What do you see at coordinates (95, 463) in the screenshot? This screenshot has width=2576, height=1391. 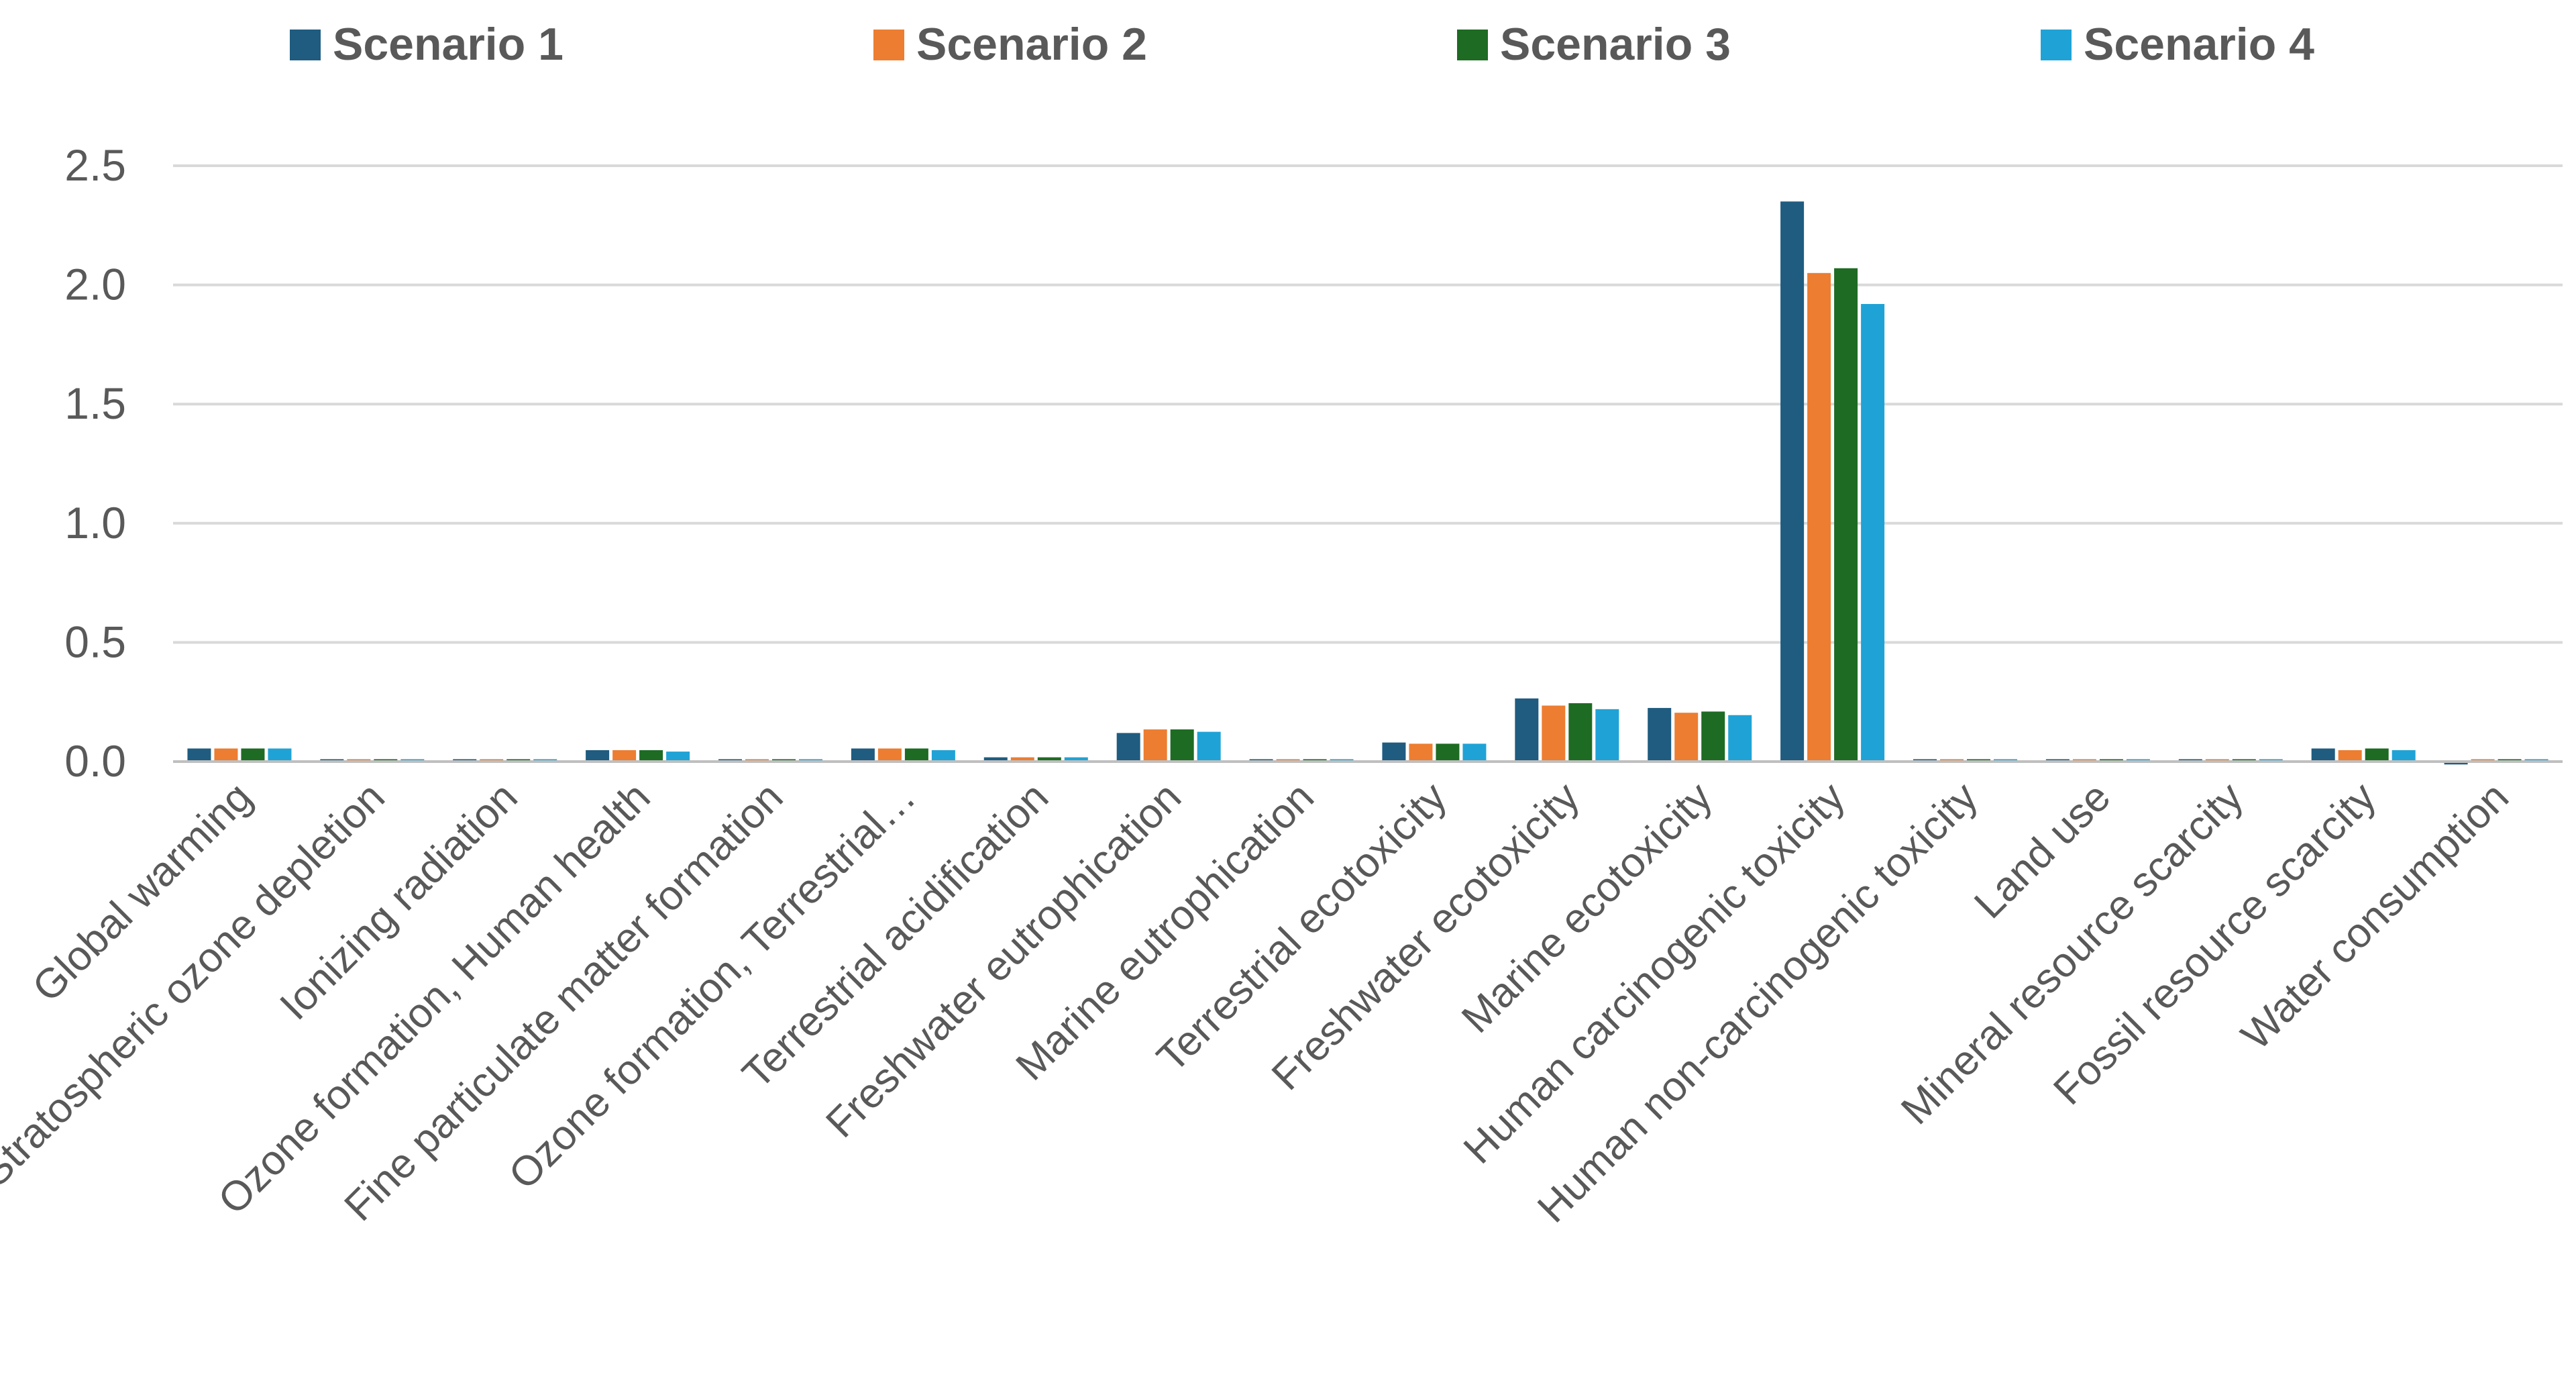 I see `y-axis-ticks: 0.0 0.5 1.0 1.5 2.0 2.5` at bounding box center [95, 463].